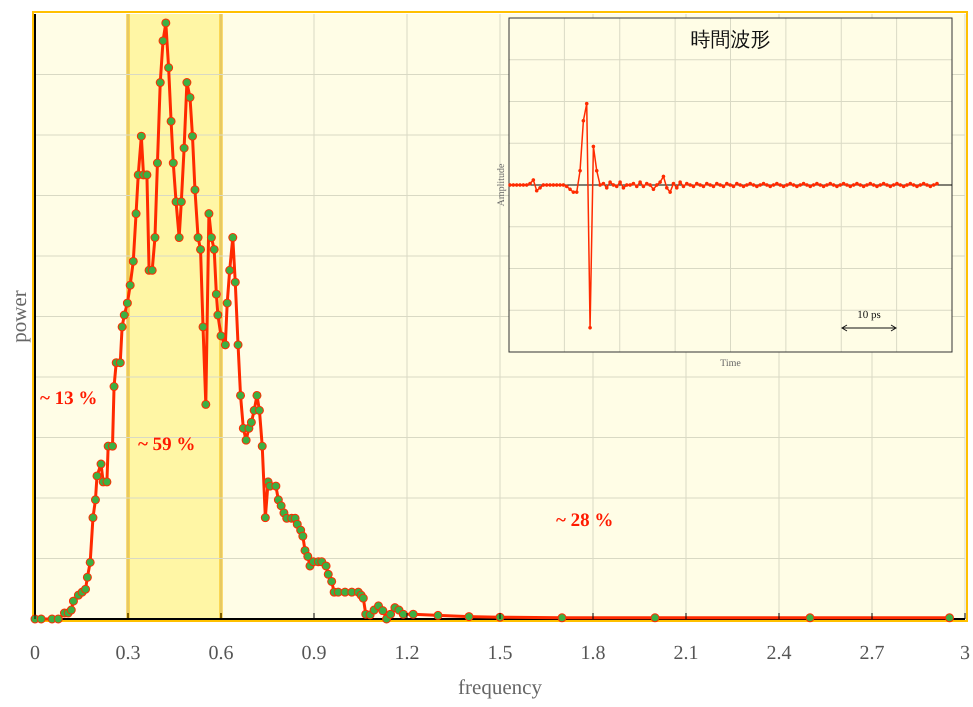  I want to click on annotation: 10 ps, so click(869, 315).